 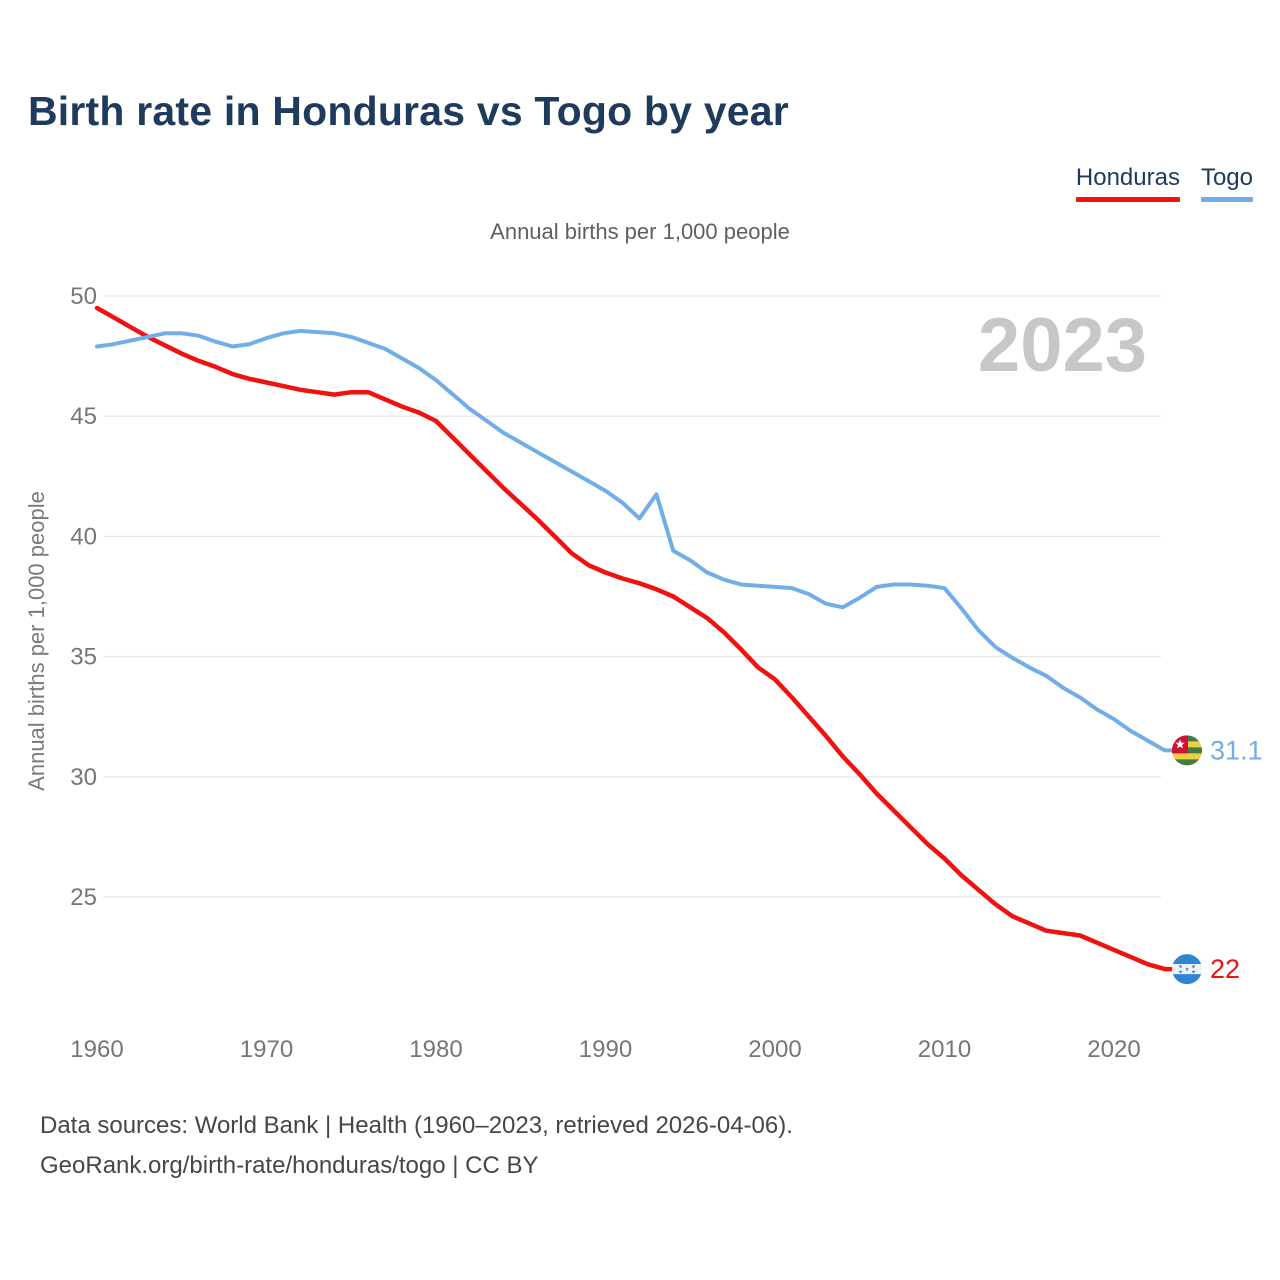 What do you see at coordinates (266, 1049) in the screenshot?
I see `x-tick-label-1970: 1970` at bounding box center [266, 1049].